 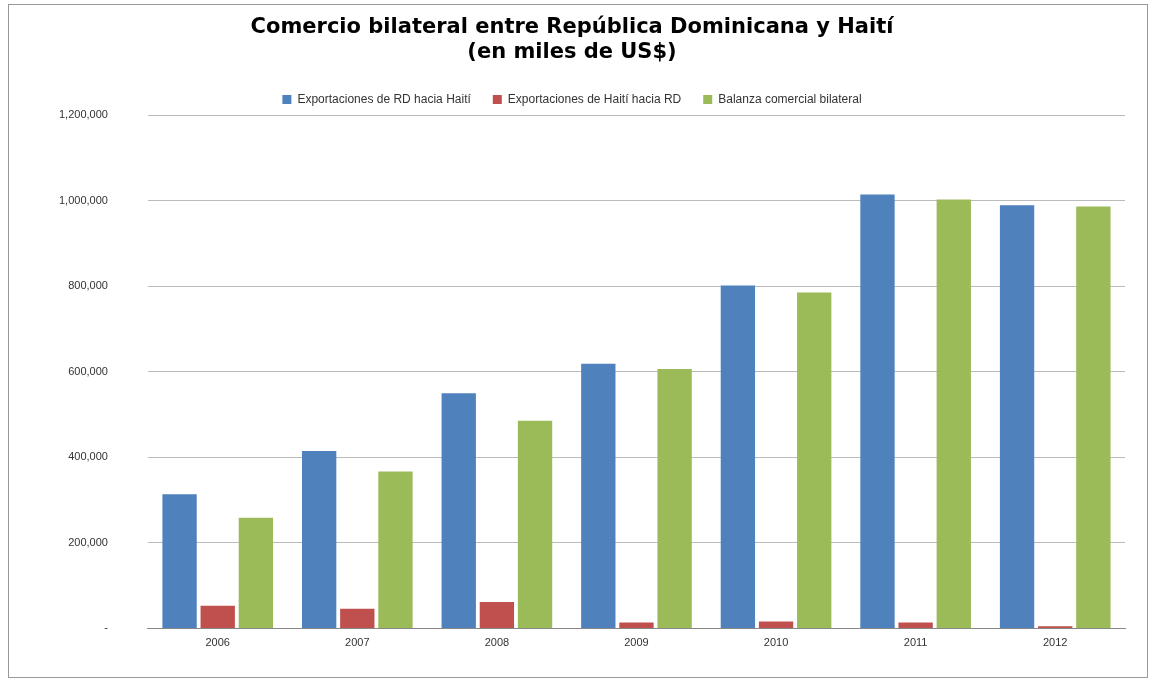 What do you see at coordinates (497, 642) in the screenshot?
I see `x-tick-label: 2008` at bounding box center [497, 642].